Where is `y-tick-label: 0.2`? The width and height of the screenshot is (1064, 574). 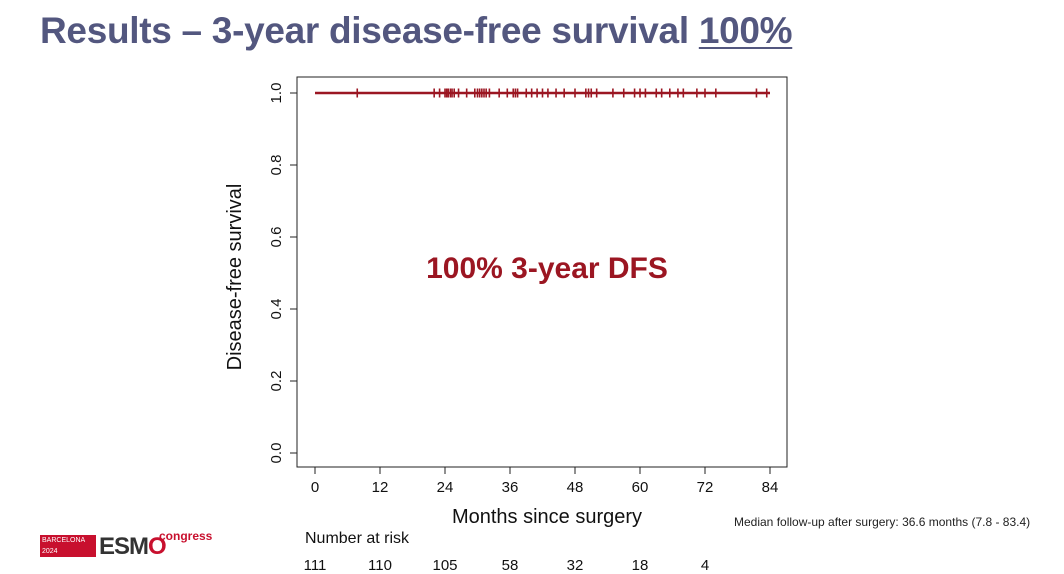
y-tick-label: 0.2 is located at coordinates (276, 381).